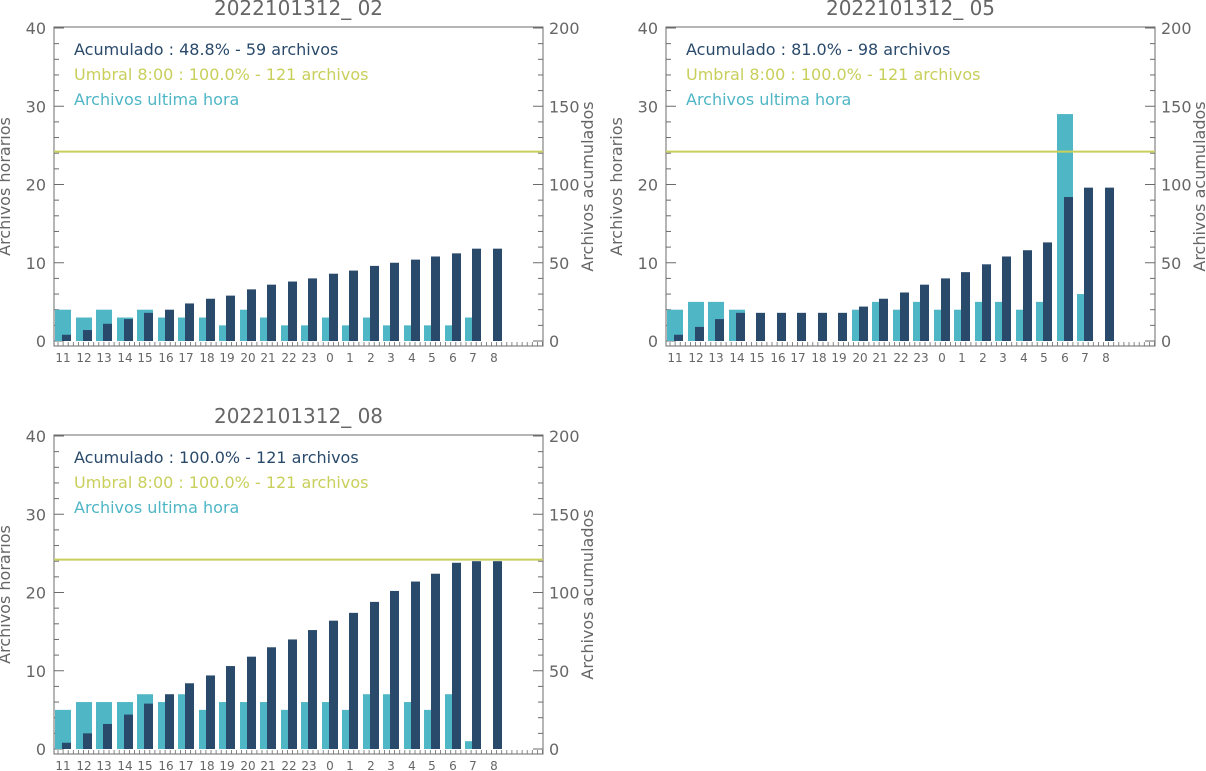 This screenshot has height=771, width=1206. What do you see at coordinates (298, 10) in the screenshot?
I see `chart-title: 2022101312_ 02` at bounding box center [298, 10].